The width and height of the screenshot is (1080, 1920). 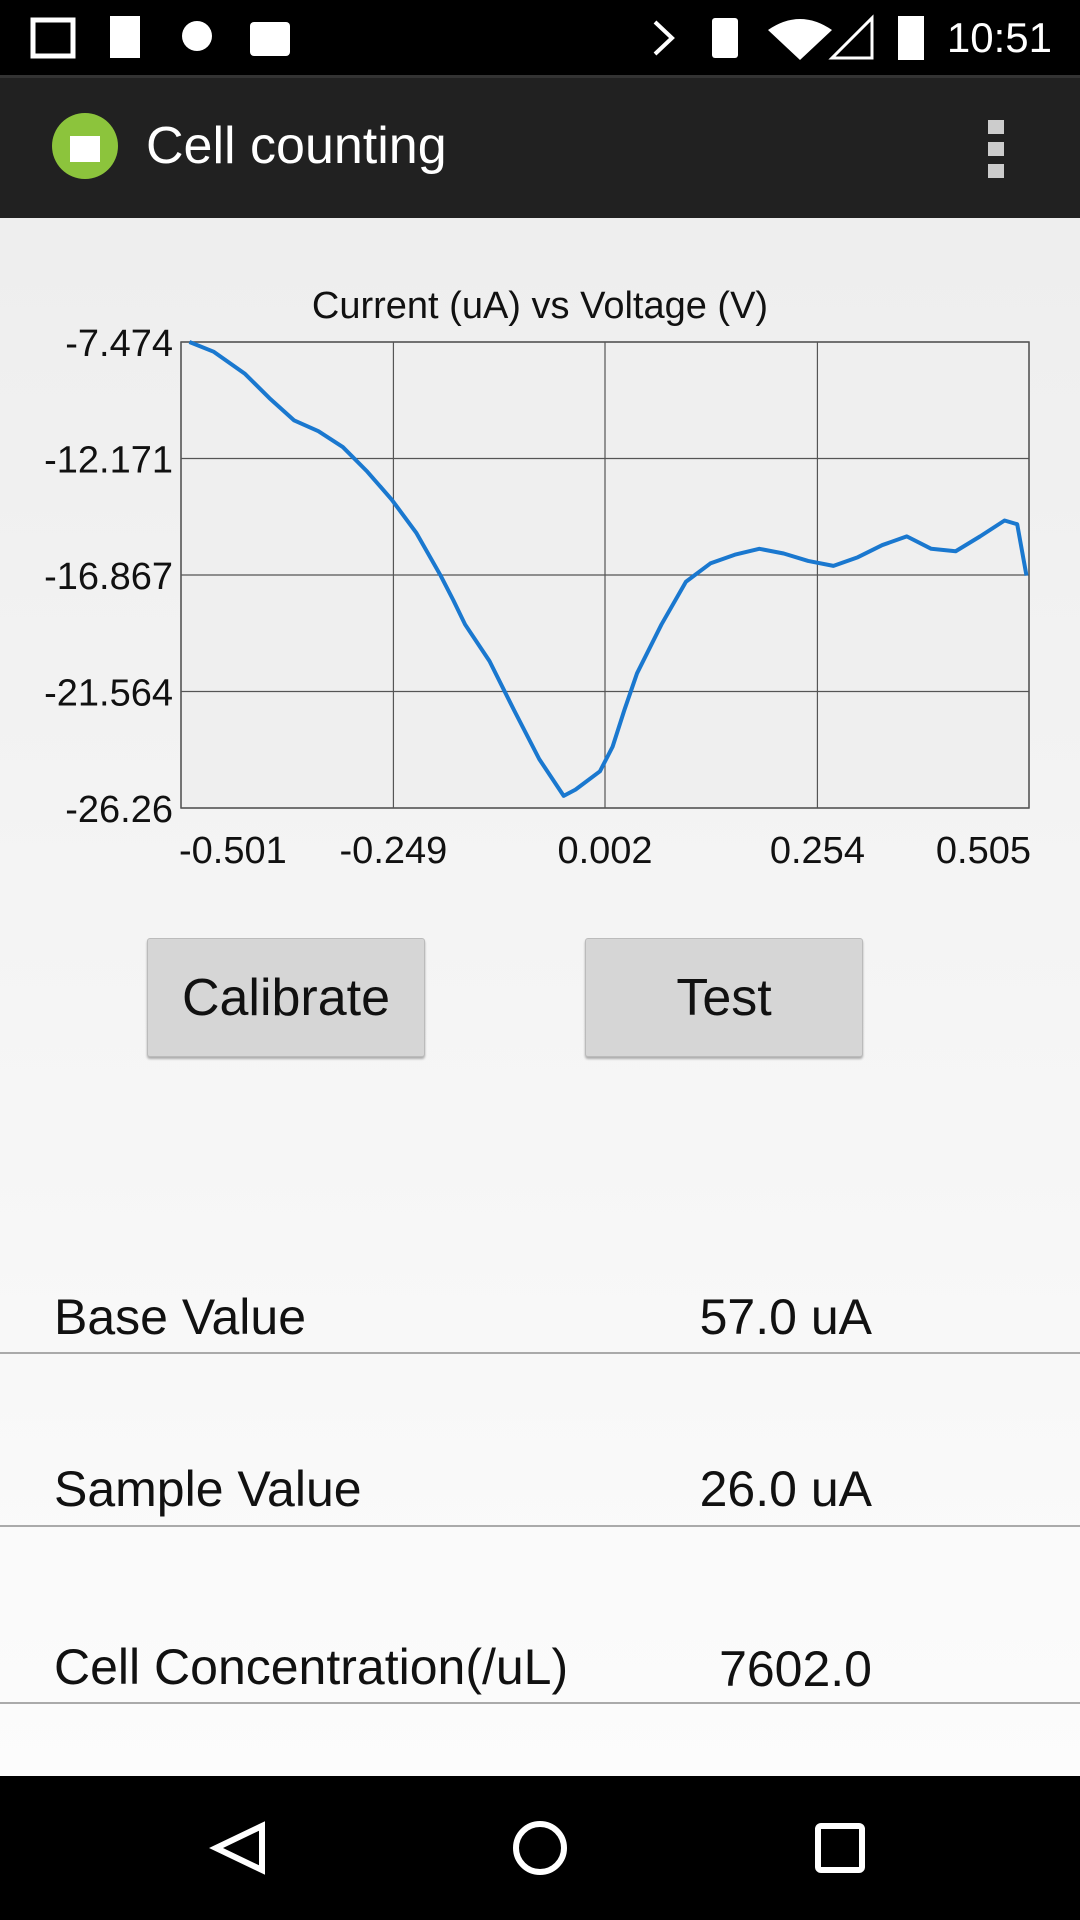 I want to click on y-tick-label: -26.26, so click(x=119, y=810).